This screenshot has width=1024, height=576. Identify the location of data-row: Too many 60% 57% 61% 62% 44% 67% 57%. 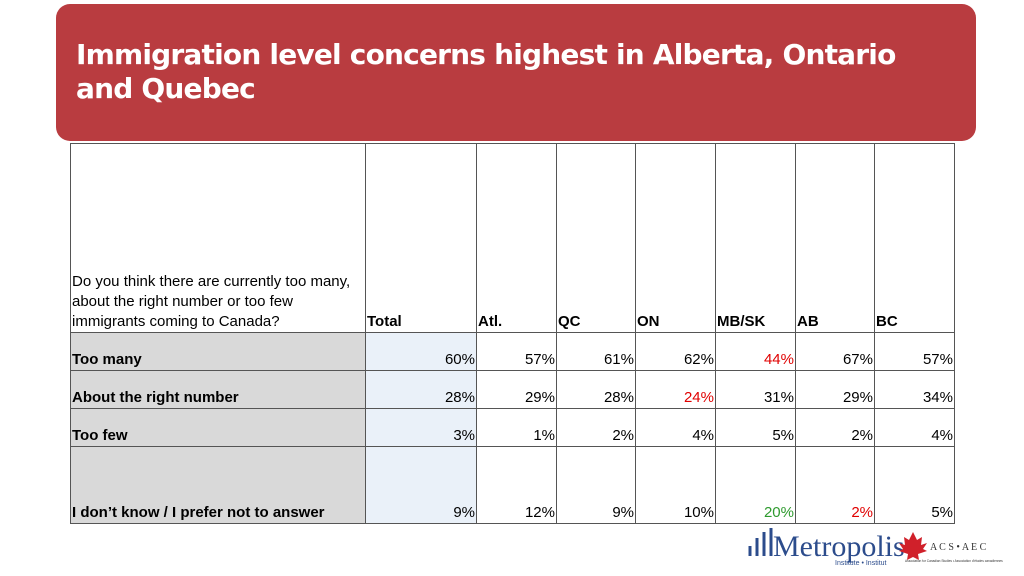
(512, 351).